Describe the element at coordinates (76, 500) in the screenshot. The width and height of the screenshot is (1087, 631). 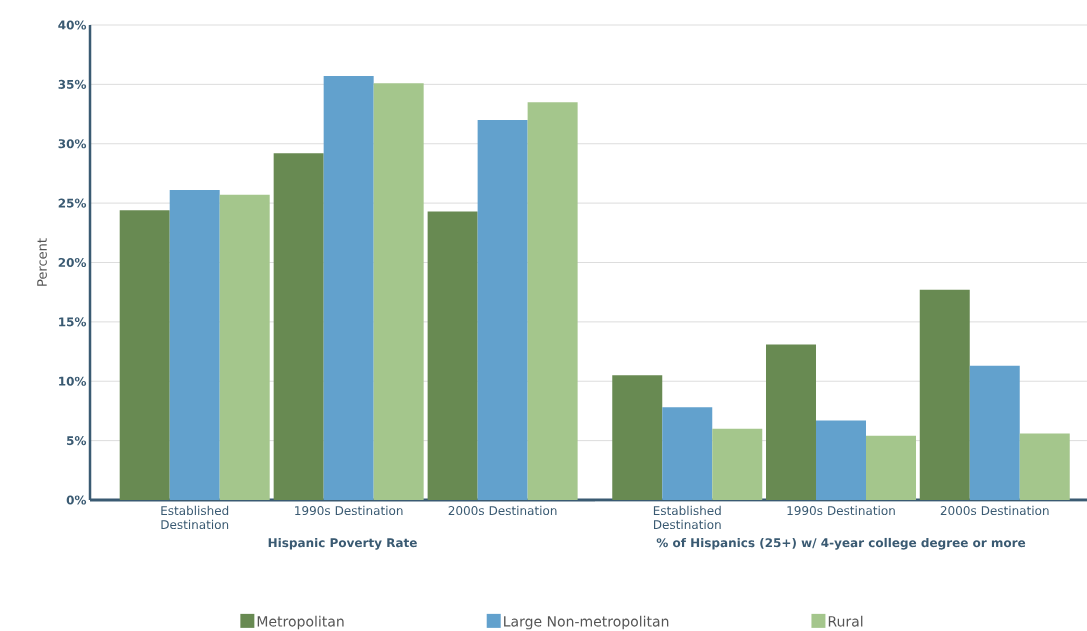
I see `y-tick-label: 0%` at that location.